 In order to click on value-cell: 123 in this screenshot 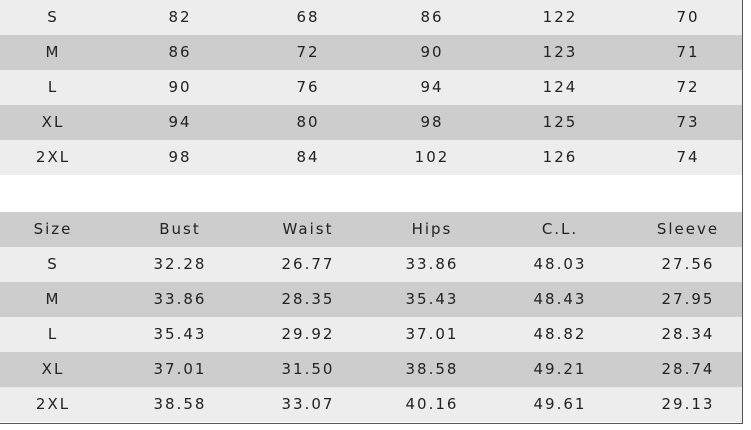, I will do `click(560, 52)`.